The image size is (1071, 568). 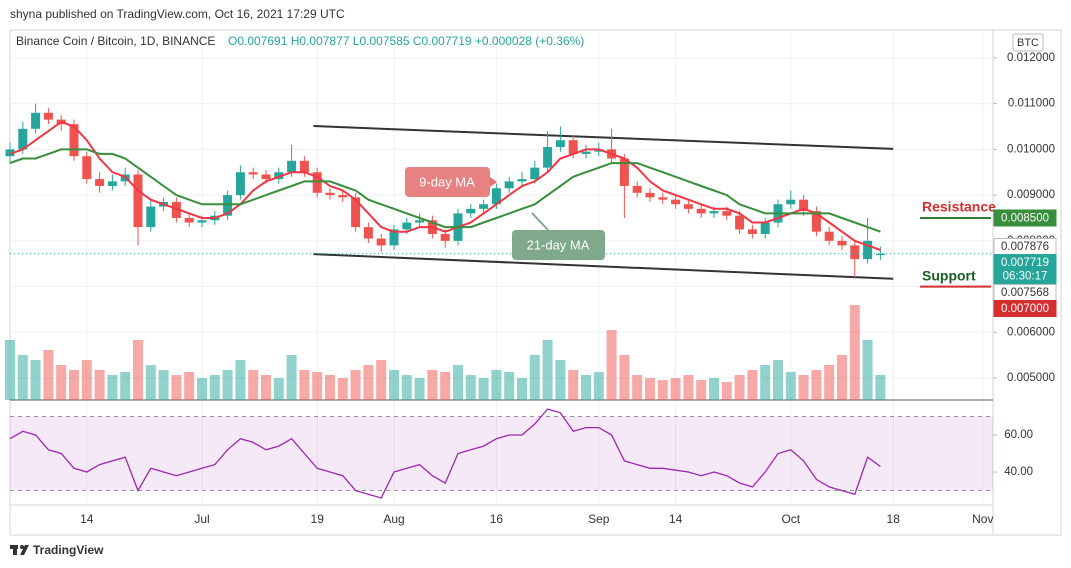 What do you see at coordinates (318, 519) in the screenshot?
I see `x-tick-label: 19` at bounding box center [318, 519].